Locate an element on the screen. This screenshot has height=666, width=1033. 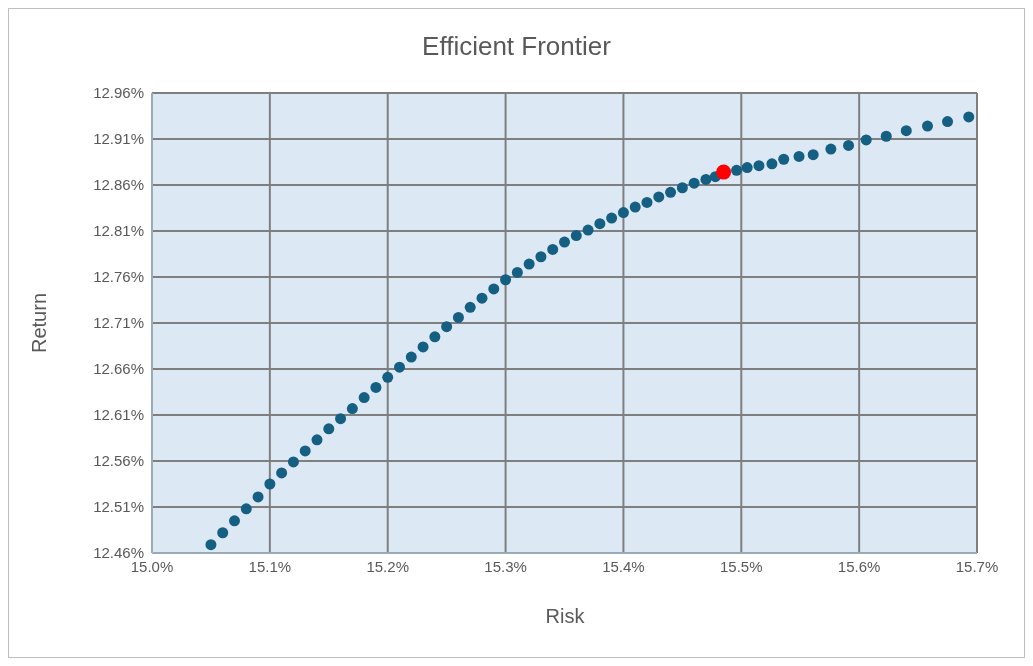
y-tick-label: 12.56% is located at coordinates (118, 461).